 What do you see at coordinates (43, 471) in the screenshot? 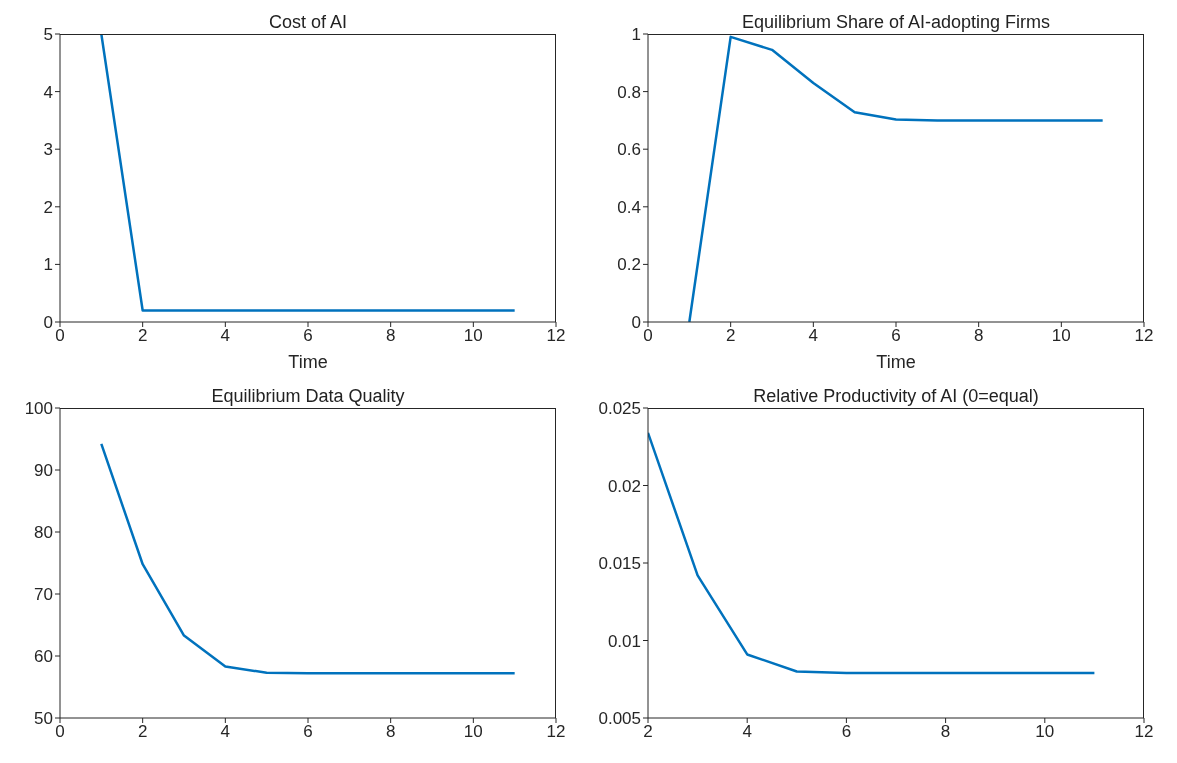
I see `y-tick-label: 90` at bounding box center [43, 471].